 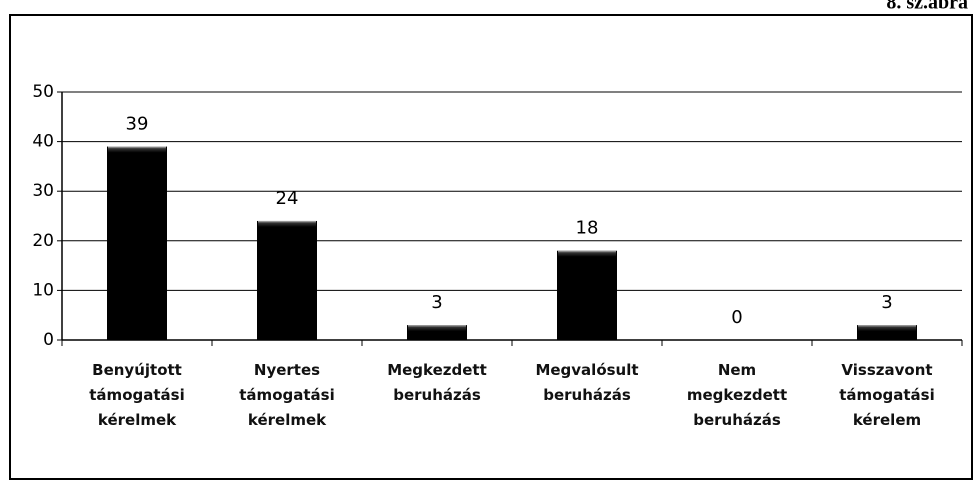 I want to click on y-tick-label: 10, so click(x=43, y=290).